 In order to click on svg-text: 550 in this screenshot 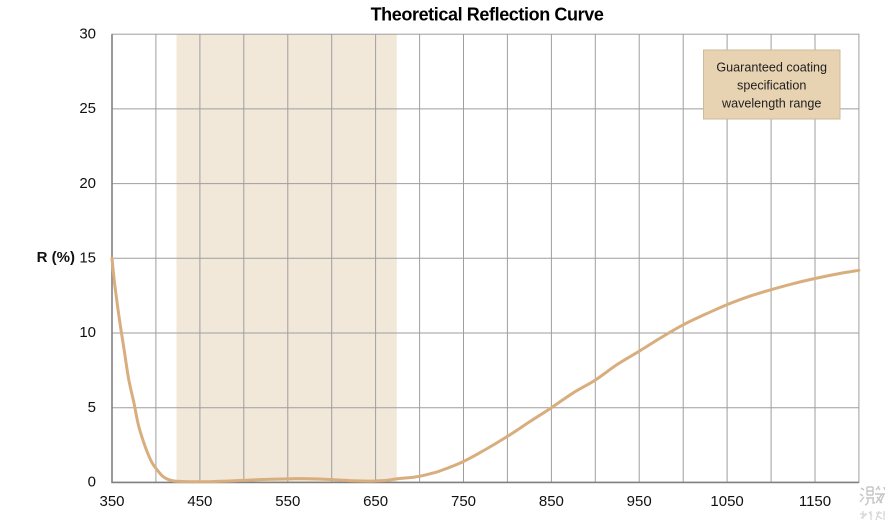, I will do `click(287, 501)`.